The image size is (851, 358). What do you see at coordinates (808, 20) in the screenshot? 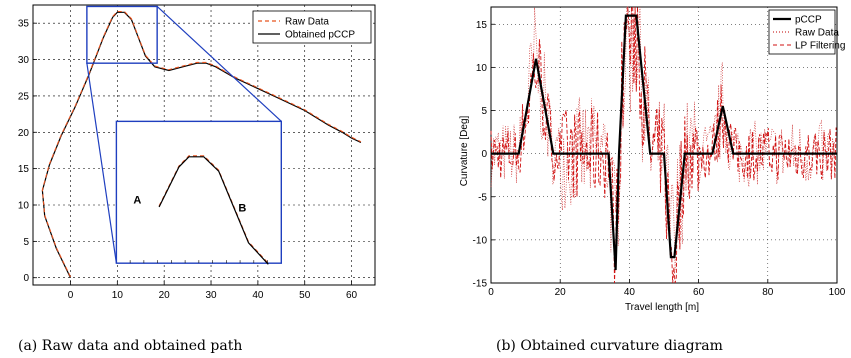
I see `chart-b-legend-label: pCCP` at bounding box center [808, 20].